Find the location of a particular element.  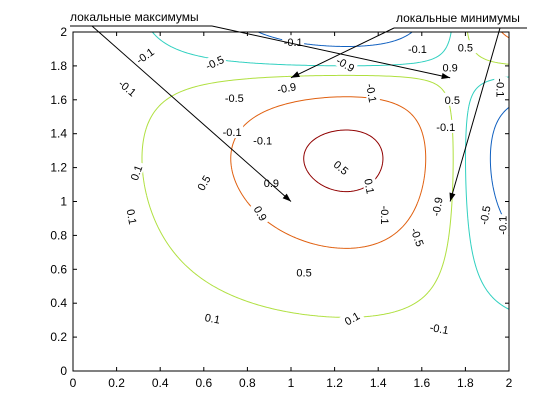

y-tick-label: 2 is located at coordinates (63, 32).